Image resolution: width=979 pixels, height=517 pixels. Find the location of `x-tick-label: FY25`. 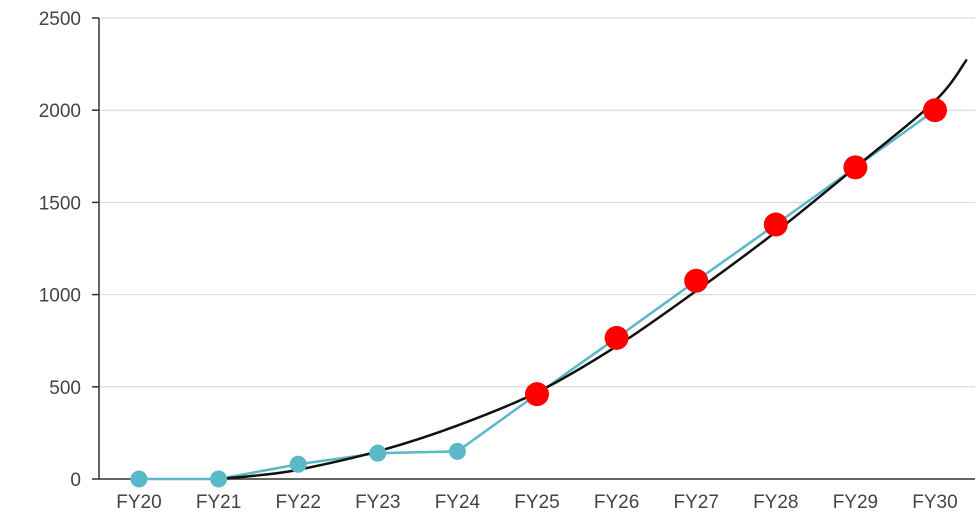

x-tick-label: FY25 is located at coordinates (536, 502).